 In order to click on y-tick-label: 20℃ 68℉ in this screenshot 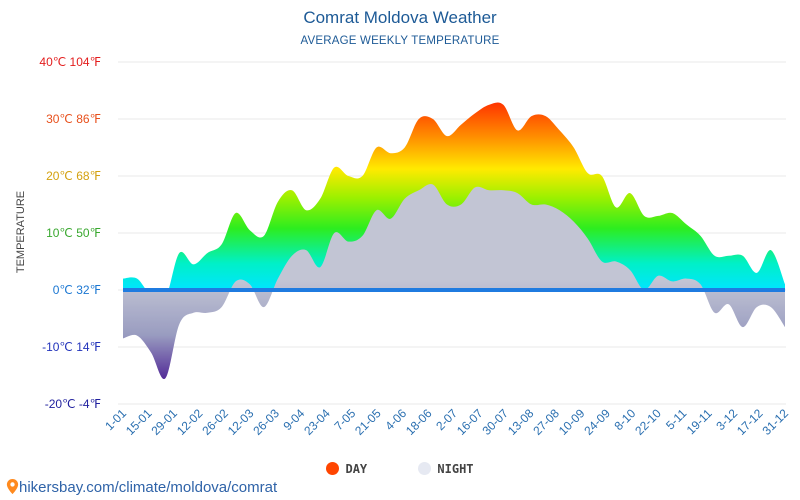, I will do `click(73, 176)`.